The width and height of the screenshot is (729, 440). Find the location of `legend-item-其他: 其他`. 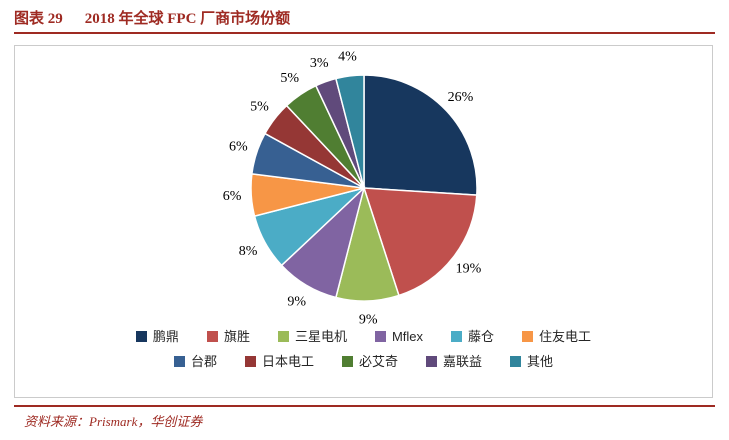

legend-item-其他: 其他 is located at coordinates (531, 361).